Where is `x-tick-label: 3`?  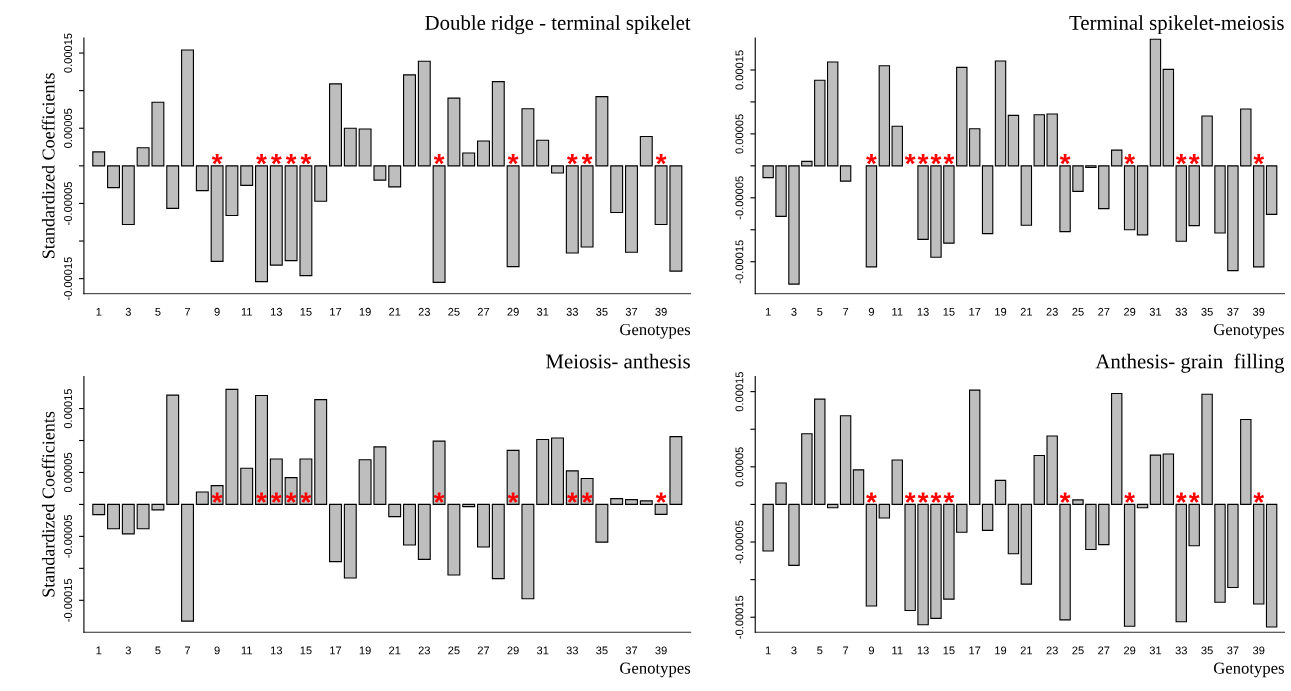
x-tick-label: 3 is located at coordinates (794, 311).